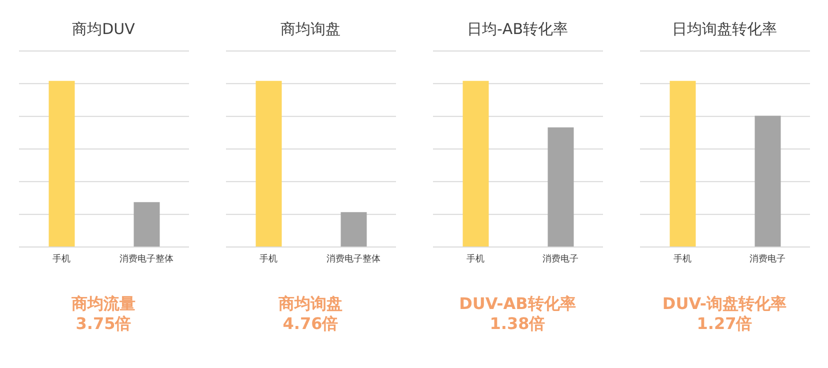 Image resolution: width=828 pixels, height=368 pixels. I want to click on chart-title: 日均-AB转化率, so click(517, 30).